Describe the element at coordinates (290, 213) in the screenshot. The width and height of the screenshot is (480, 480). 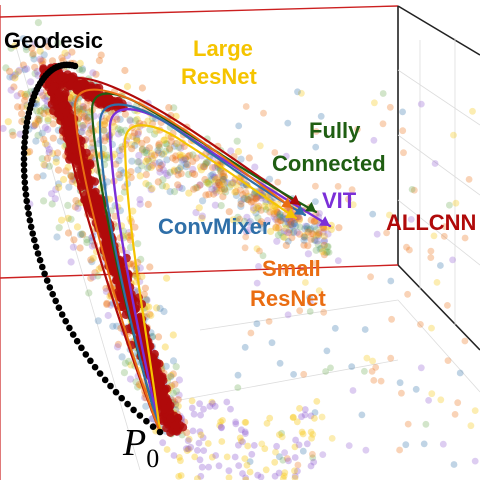
I see `large-resnet-arrow-head` at that location.